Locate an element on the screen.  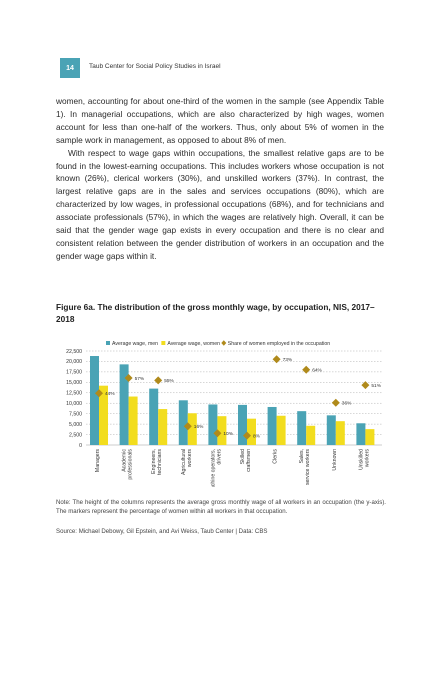
page-number-badge: 14 is located at coordinates (70, 68).